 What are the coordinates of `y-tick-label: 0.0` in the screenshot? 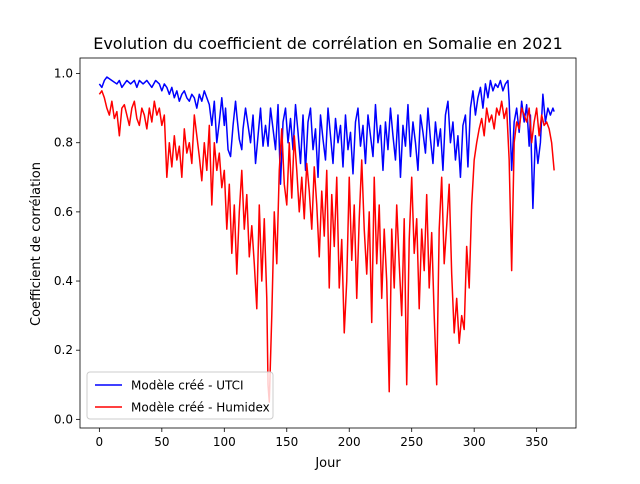 It's located at (63, 419).